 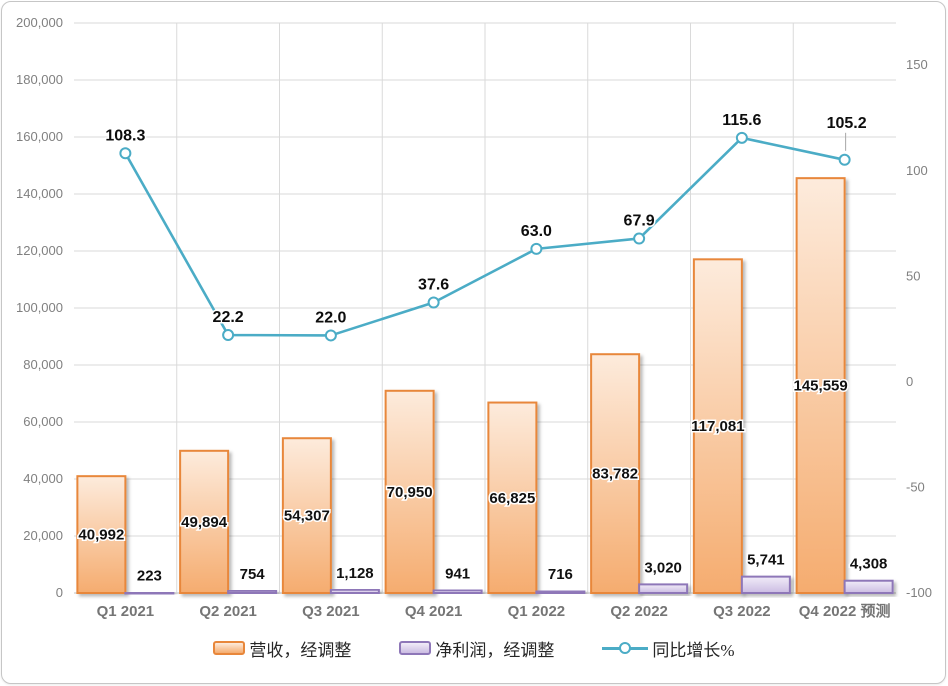 I want to click on legend-line-marker-icon, so click(x=625, y=648).